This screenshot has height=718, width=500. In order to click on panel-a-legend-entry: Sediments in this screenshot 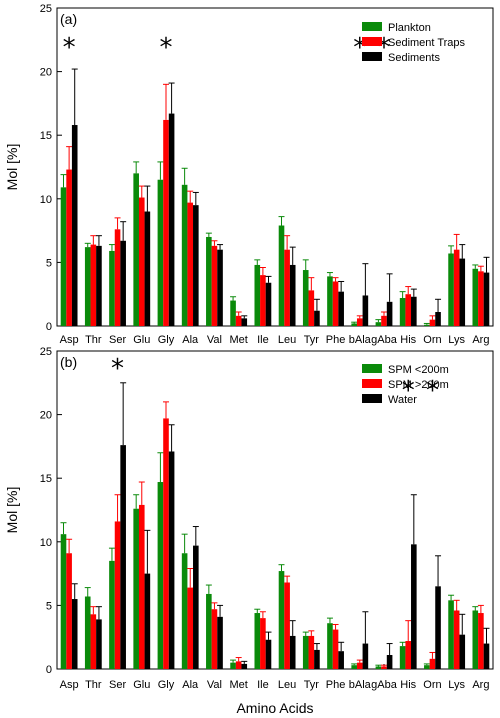, I will do `click(414, 58)`.